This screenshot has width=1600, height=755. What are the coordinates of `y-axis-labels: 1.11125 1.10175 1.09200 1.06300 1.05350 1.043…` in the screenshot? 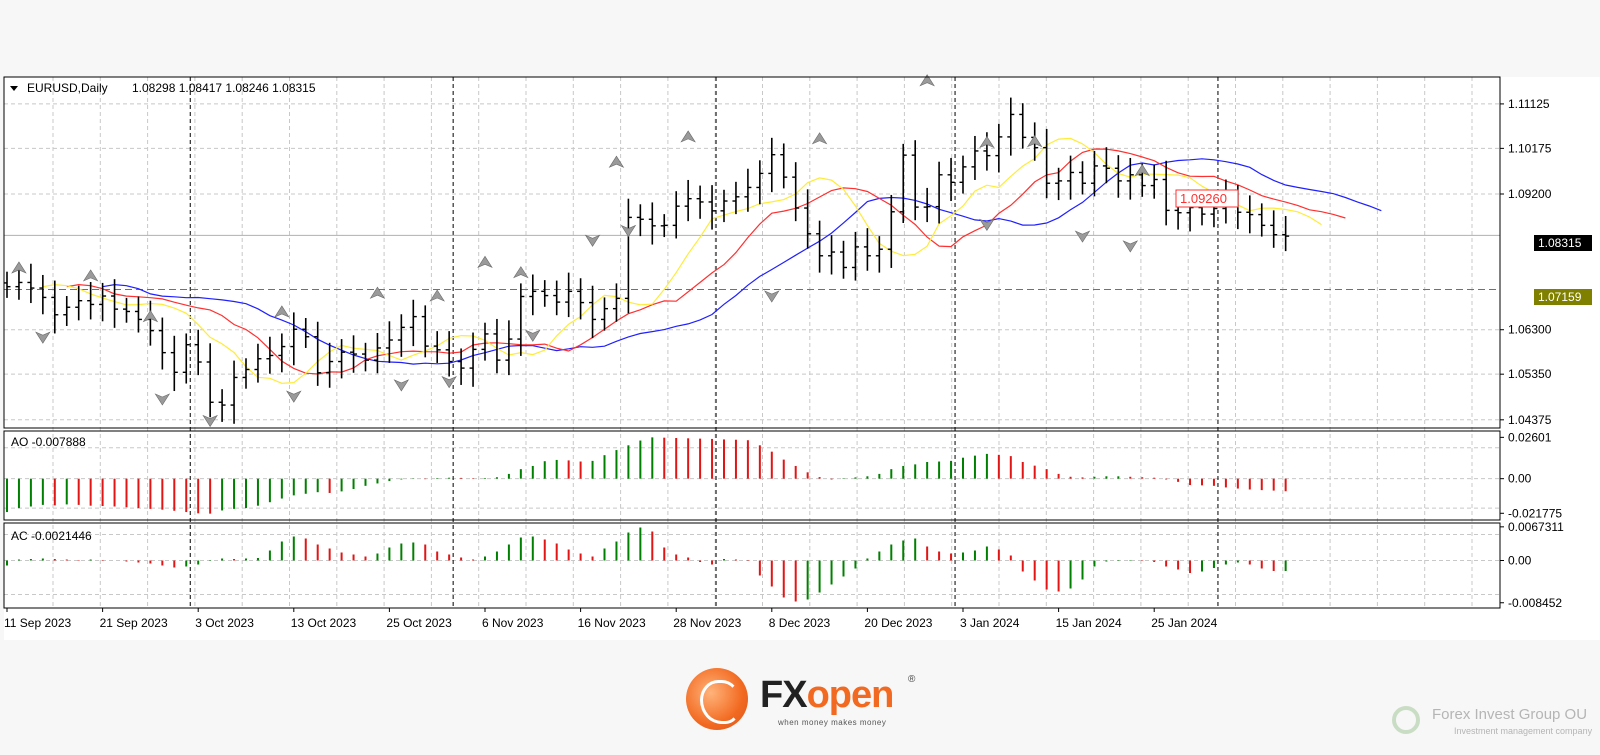 It's located at (1532, 353).